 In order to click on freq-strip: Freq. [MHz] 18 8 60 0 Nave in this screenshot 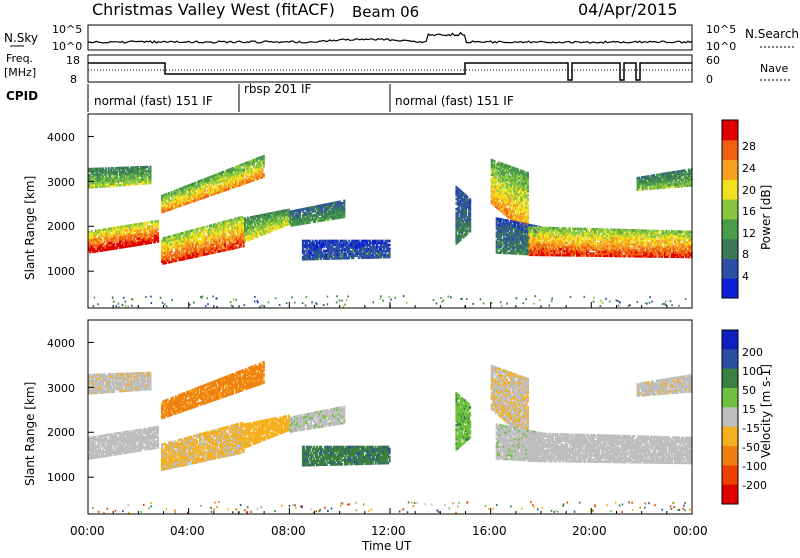, I will do `click(397, 69)`.